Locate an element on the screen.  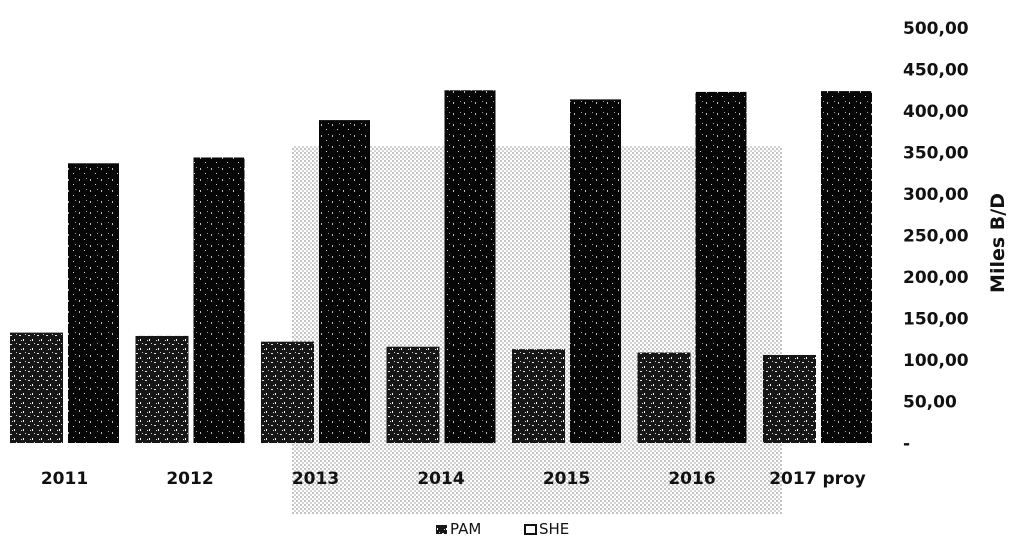
bar-pam-2015 is located at coordinates (538, 396).